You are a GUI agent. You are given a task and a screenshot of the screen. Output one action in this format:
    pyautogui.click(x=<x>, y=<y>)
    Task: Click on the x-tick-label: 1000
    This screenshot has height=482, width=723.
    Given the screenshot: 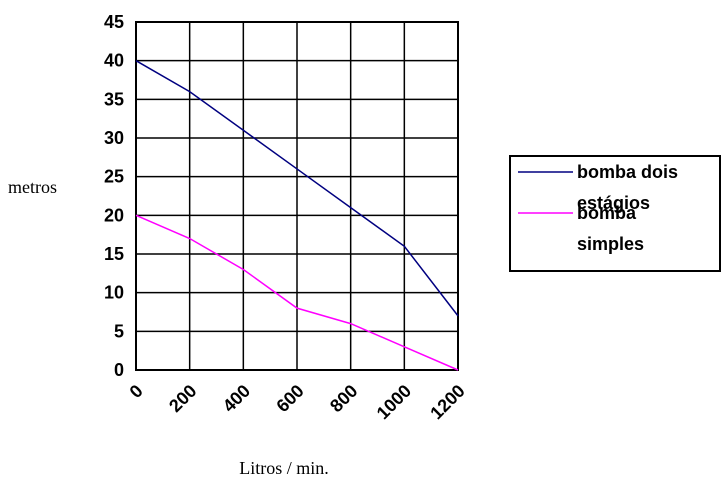 What is the action you would take?
    pyautogui.click(x=394, y=402)
    